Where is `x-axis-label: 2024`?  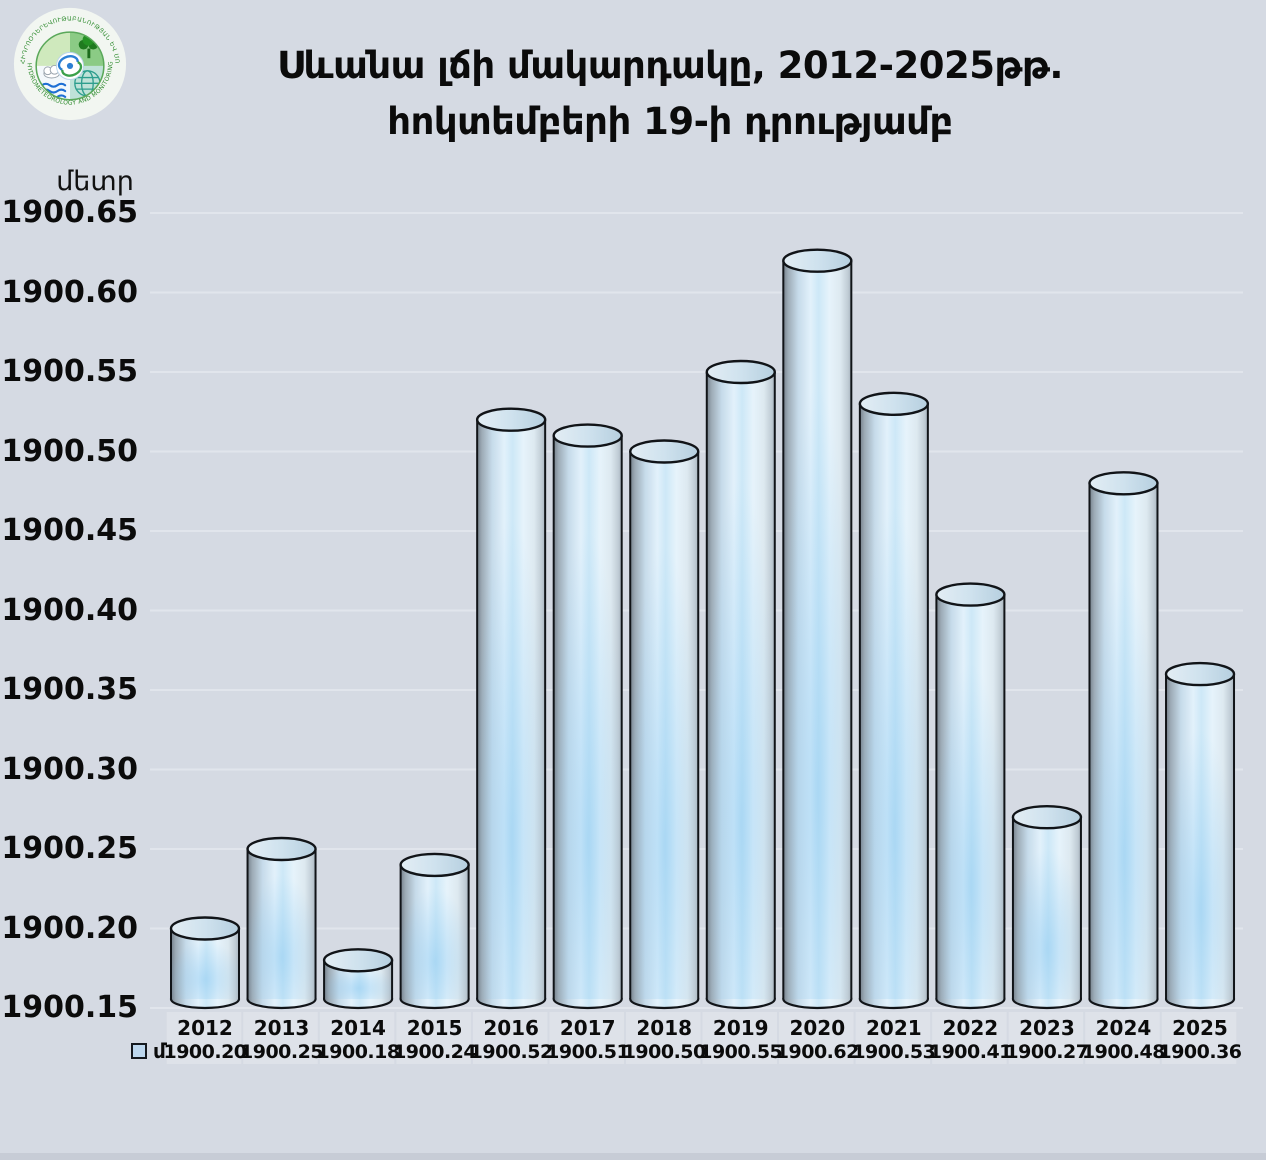
x-axis-label: 2024 is located at coordinates (1123, 1028).